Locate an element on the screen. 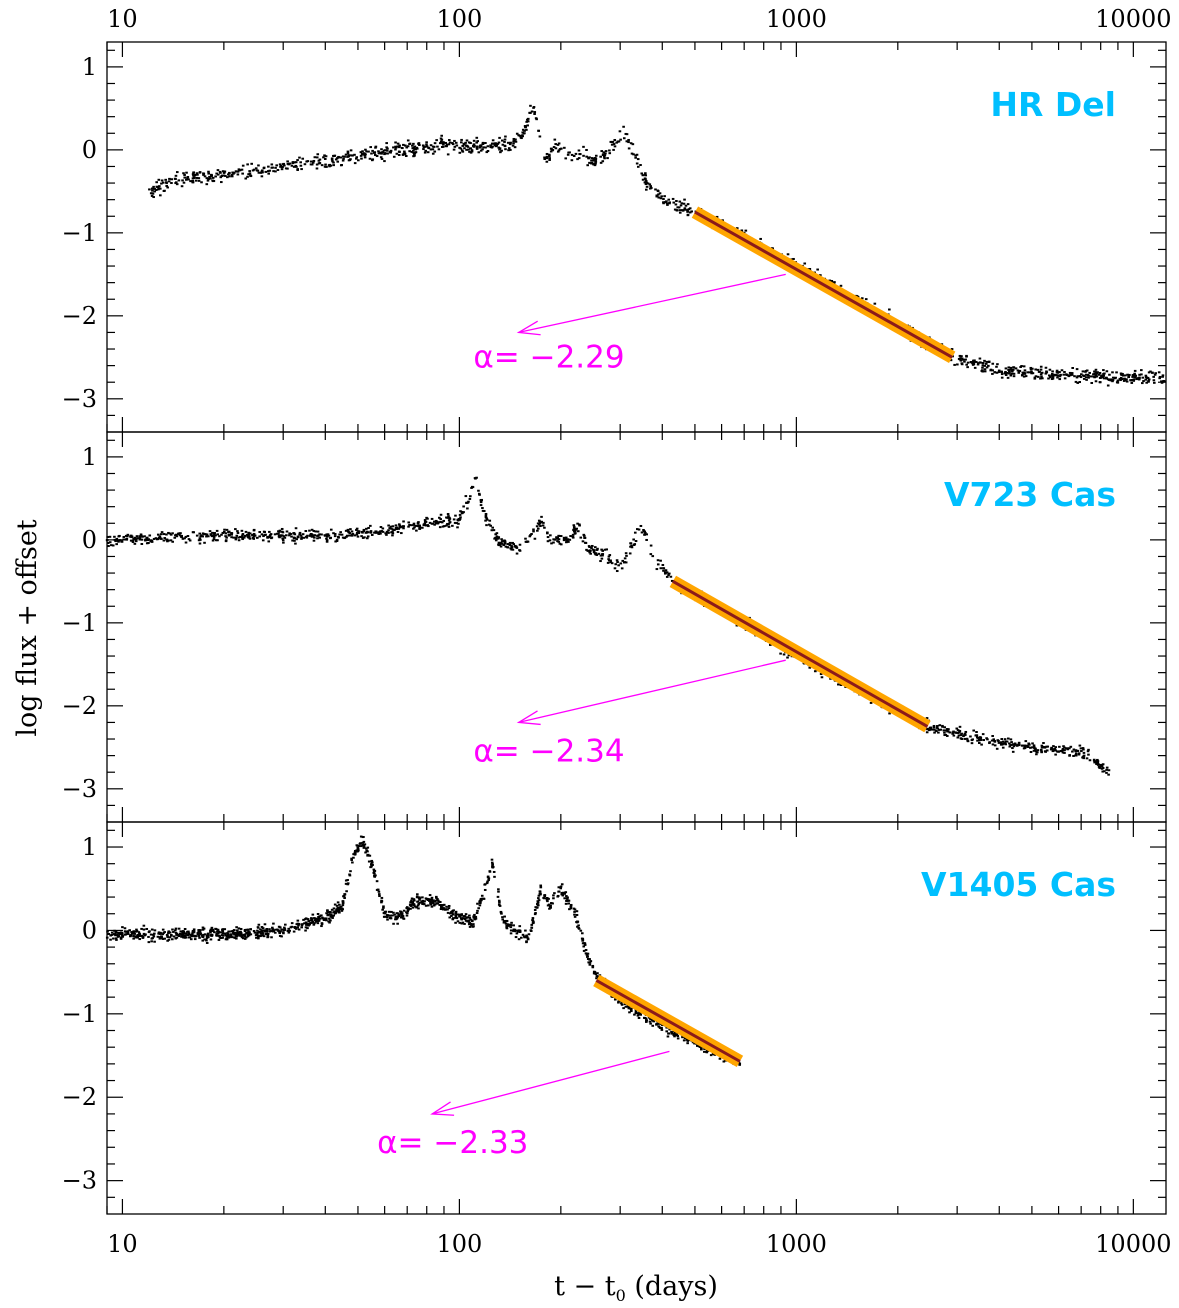 Image resolution: width=1179 pixels, height=1308 pixels. y-tick-label: −3 is located at coordinates (79, 1181).